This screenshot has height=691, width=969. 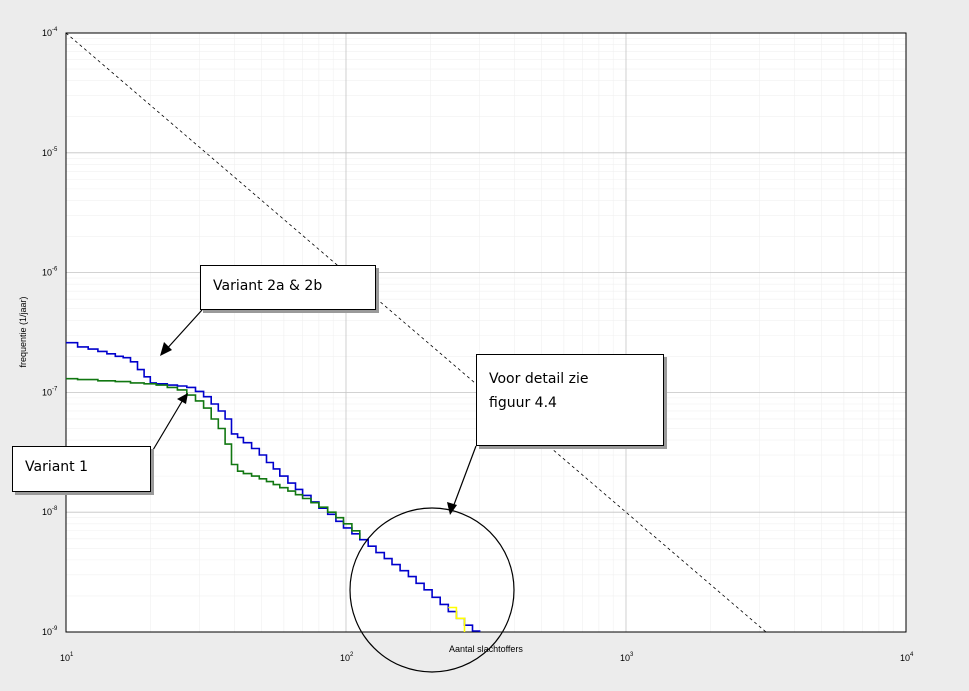 What do you see at coordinates (57, 467) in the screenshot?
I see `callout-variant-1-text: Variant 1` at bounding box center [57, 467].